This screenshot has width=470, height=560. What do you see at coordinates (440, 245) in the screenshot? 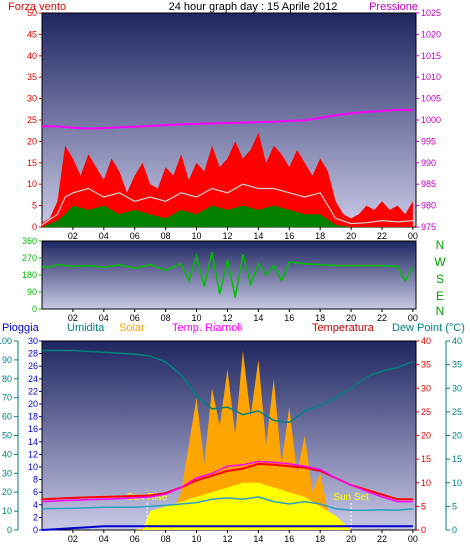
I see `direction-label-n-top: N` at bounding box center [440, 245].